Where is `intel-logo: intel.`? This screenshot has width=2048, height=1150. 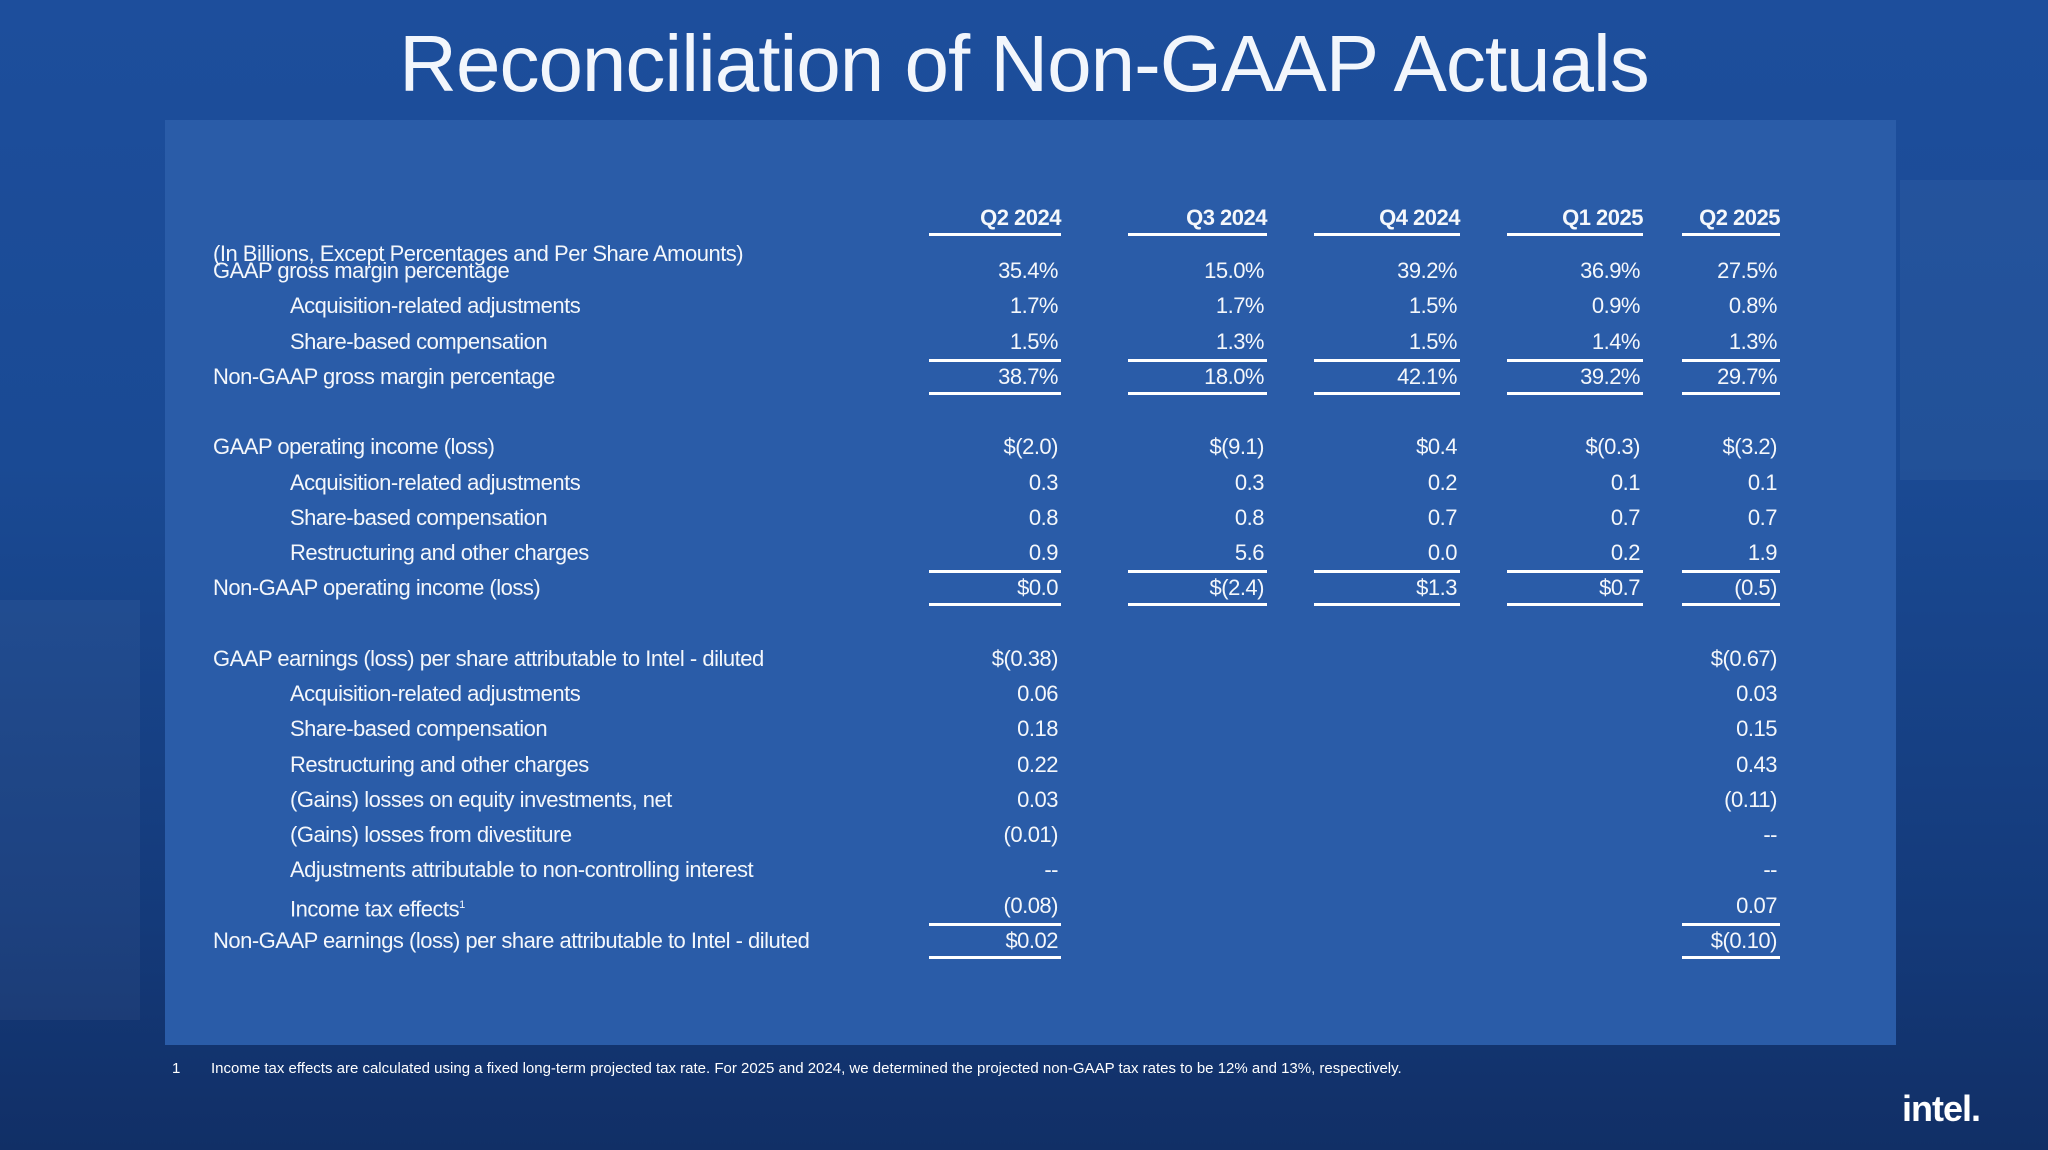 intel-logo: intel. is located at coordinates (1941, 1108).